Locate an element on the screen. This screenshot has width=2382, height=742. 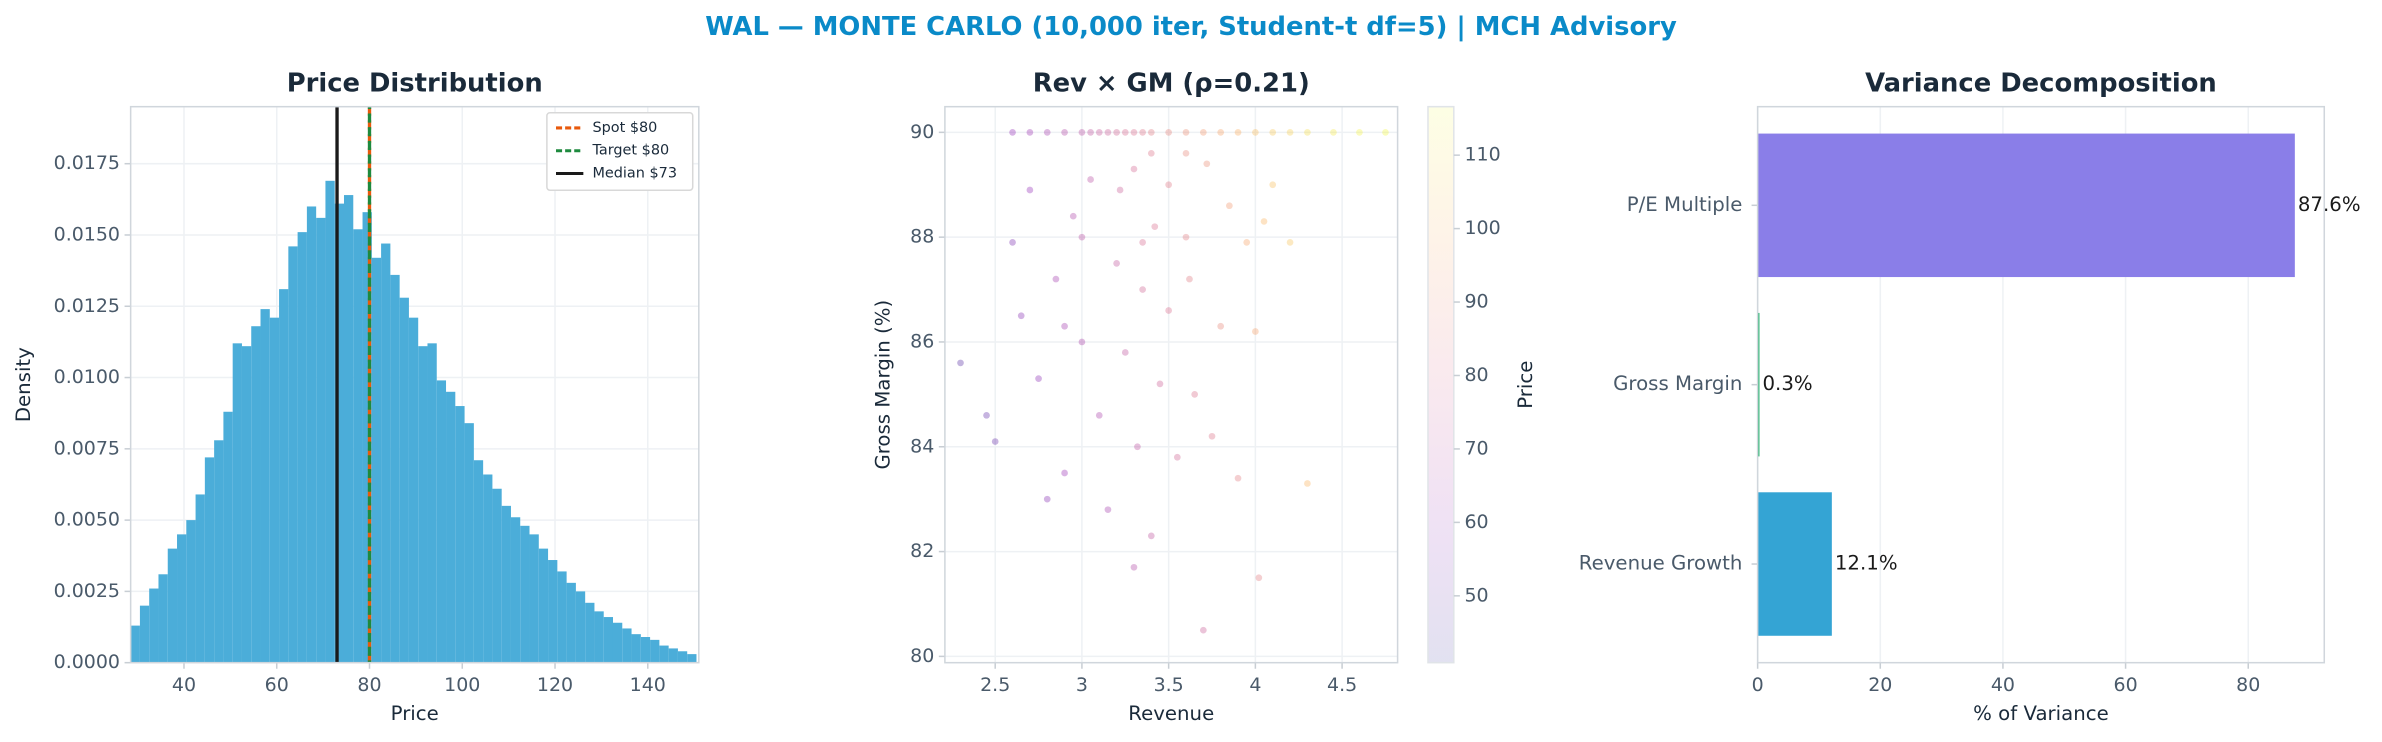
y-tick-label: 0.0150 is located at coordinates (87, 234).